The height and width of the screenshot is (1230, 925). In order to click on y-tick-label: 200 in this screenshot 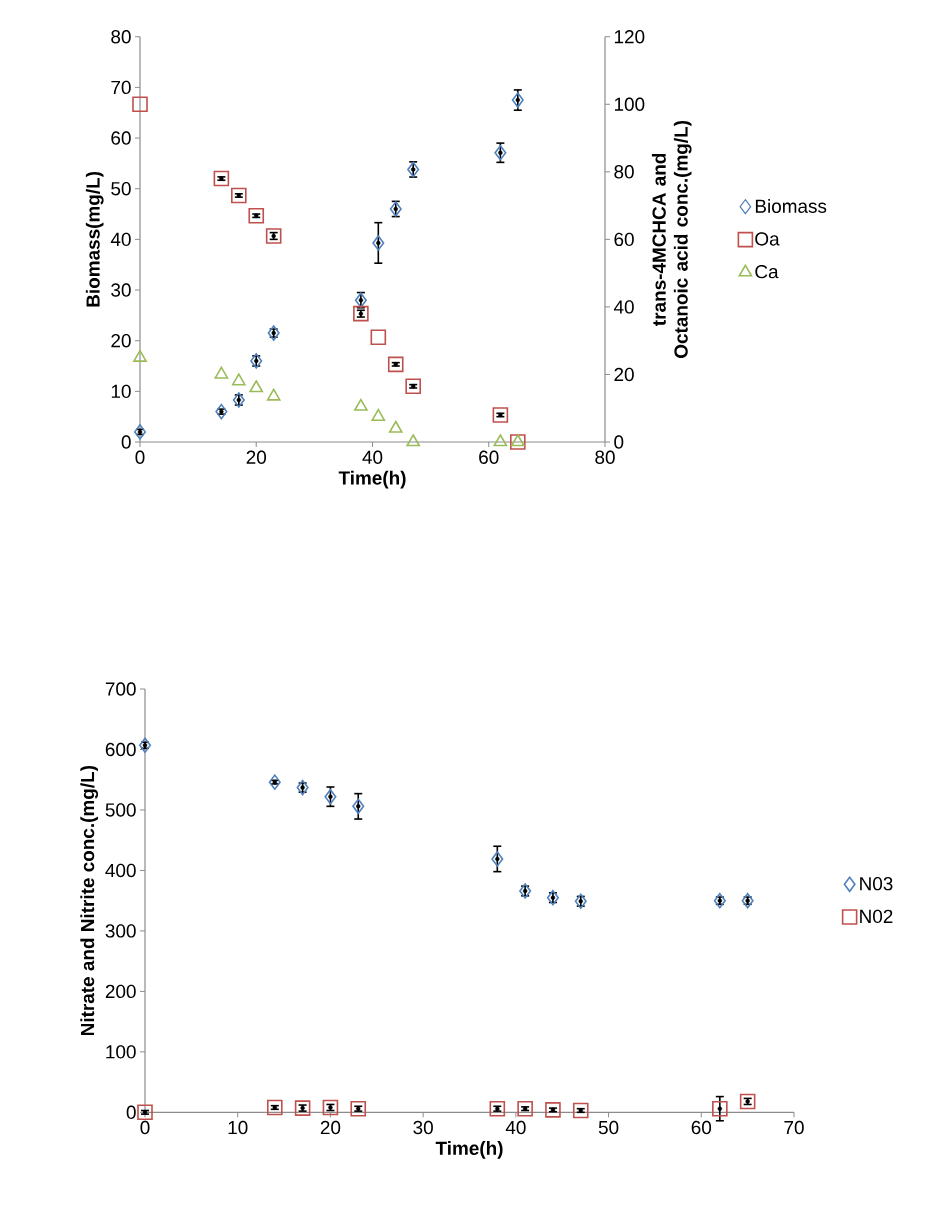, I will do `click(120, 991)`.